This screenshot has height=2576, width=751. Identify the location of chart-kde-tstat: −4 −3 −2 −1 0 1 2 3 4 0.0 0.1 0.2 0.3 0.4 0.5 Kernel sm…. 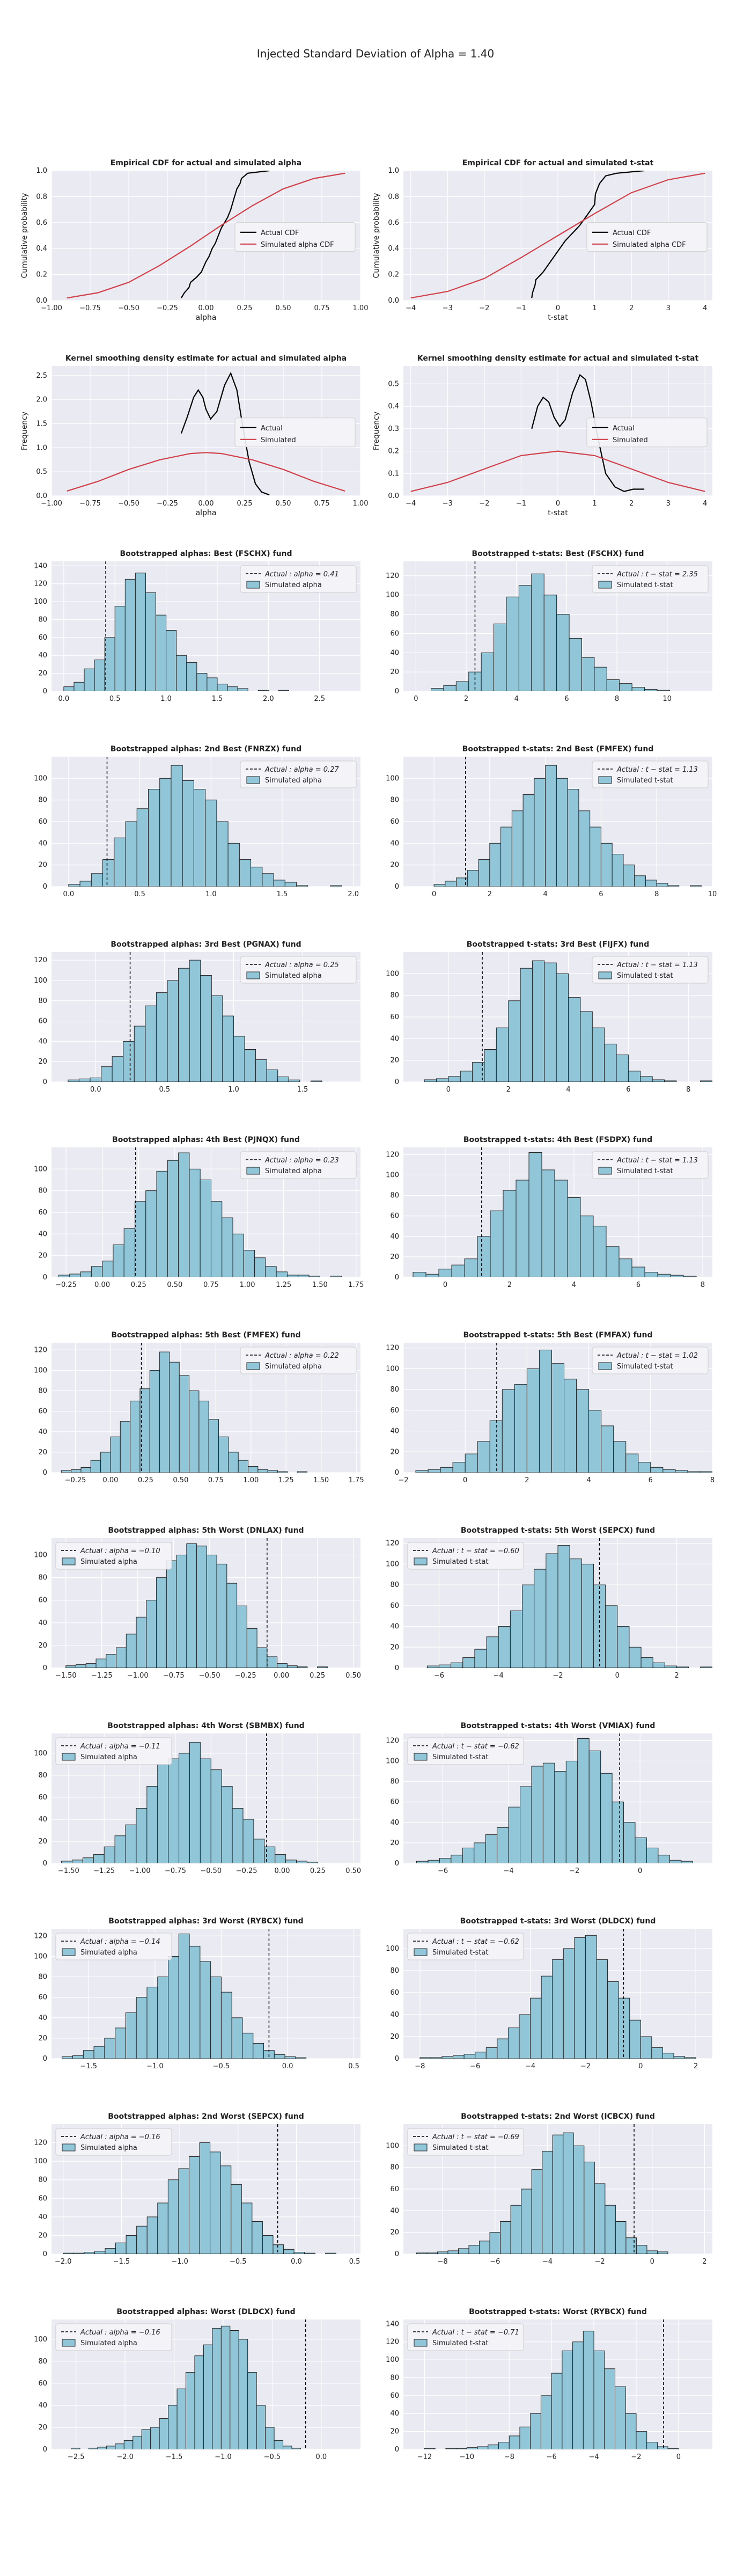
(542, 435).